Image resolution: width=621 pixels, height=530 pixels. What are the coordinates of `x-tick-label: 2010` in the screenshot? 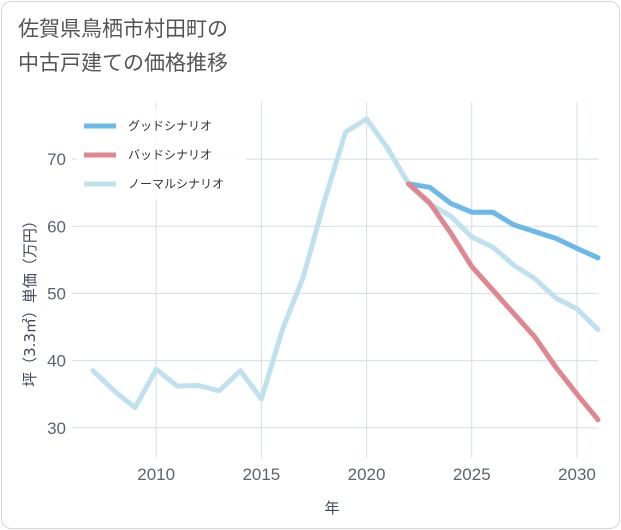 It's located at (156, 474).